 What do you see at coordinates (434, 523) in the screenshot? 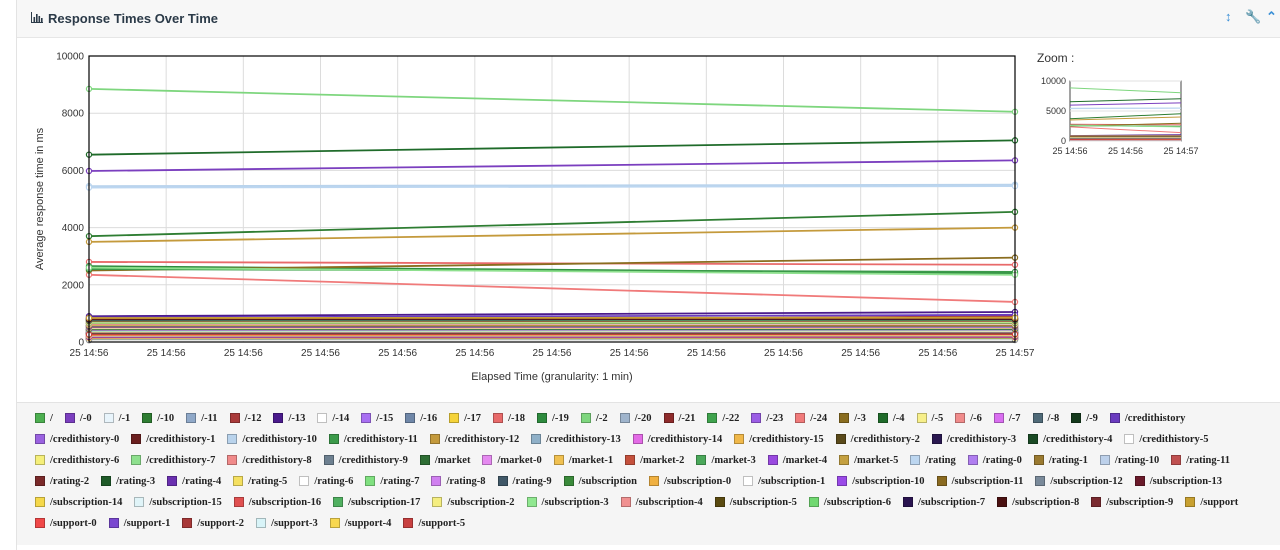
I see `legend-item: /support-5` at bounding box center [434, 523].